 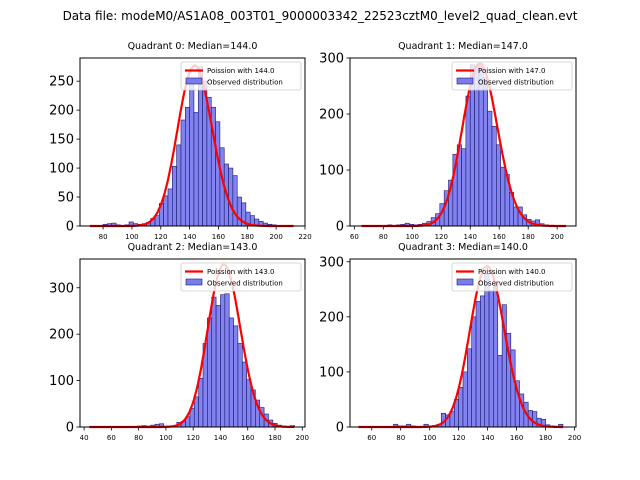 What do you see at coordinates (84, 438) in the screenshot?
I see `x-tick-label: 40` at bounding box center [84, 438].